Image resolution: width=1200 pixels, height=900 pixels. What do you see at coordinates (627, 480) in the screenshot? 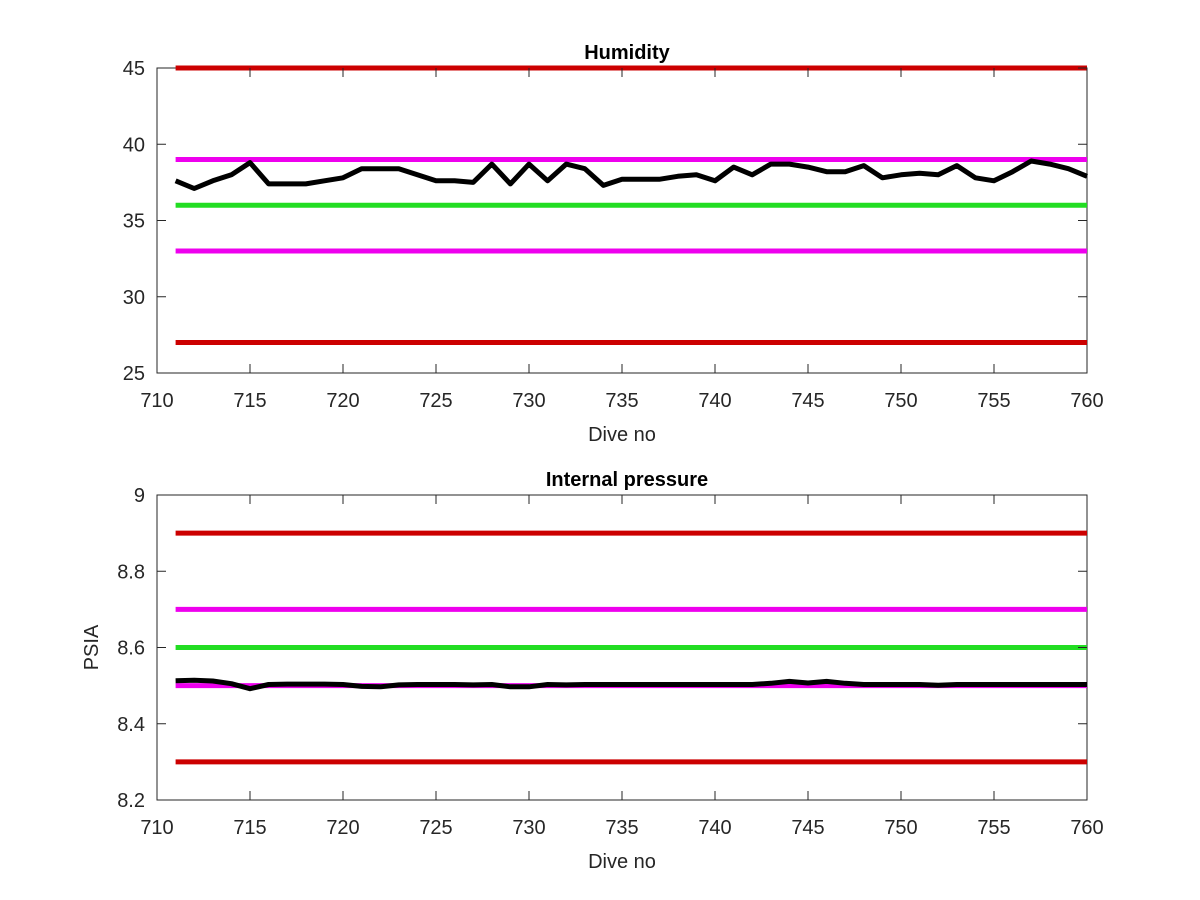
I see `chart-title: Internal pressure` at bounding box center [627, 480].